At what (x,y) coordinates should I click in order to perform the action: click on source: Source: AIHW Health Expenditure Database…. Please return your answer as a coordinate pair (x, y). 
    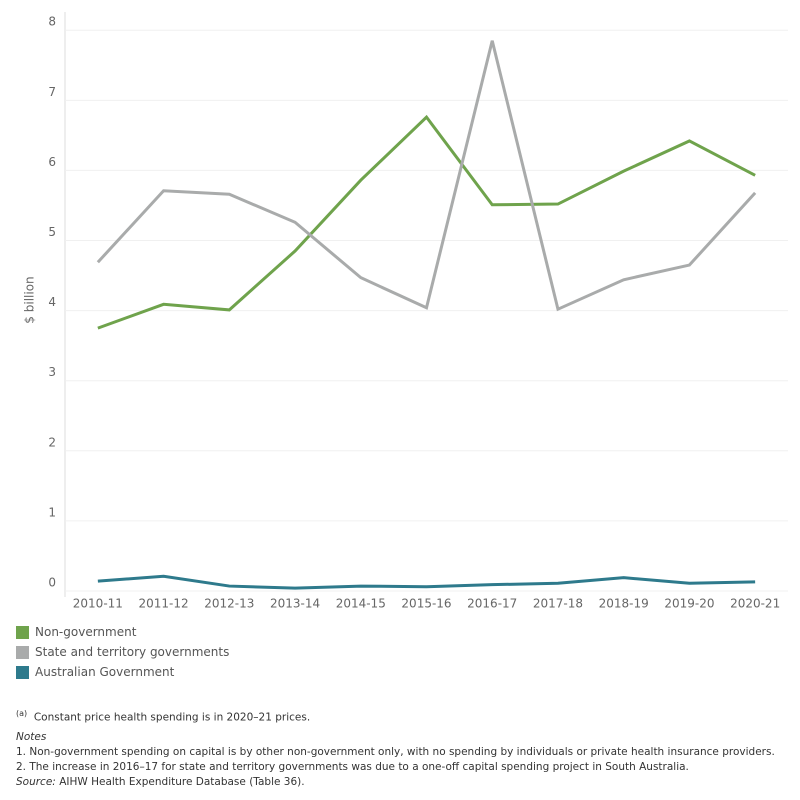
    Looking at the image, I should click on (406, 782).